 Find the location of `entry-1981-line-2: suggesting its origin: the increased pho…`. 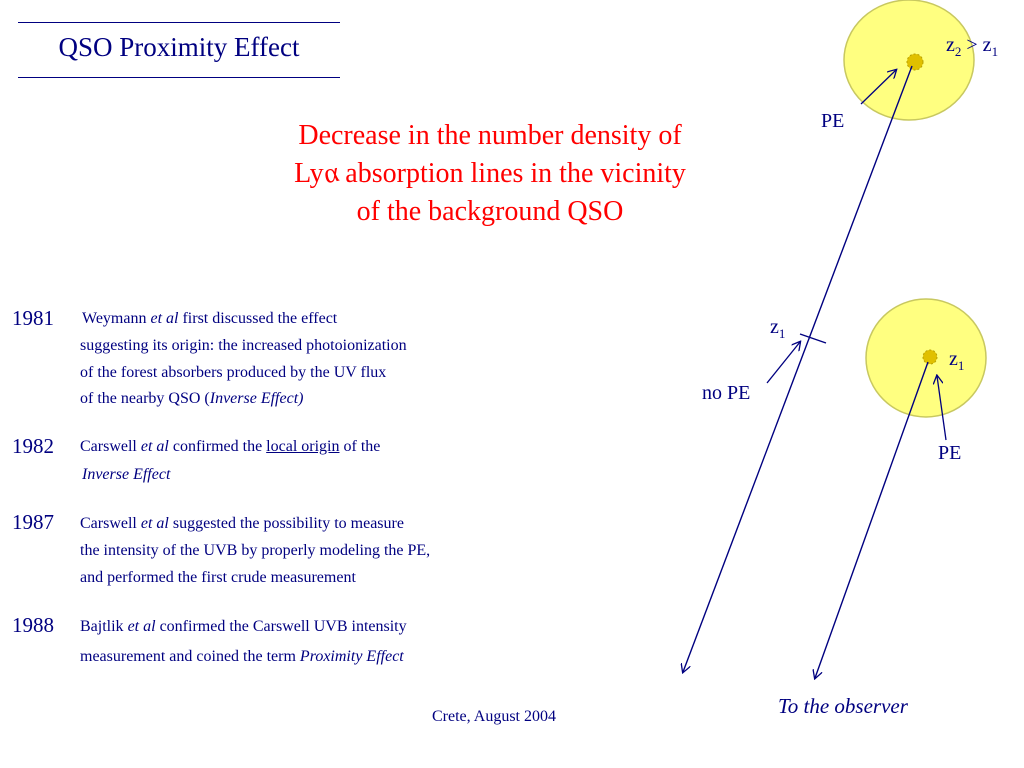

entry-1981-line-2: suggesting its origin: the increased pho… is located at coordinates (243, 345).